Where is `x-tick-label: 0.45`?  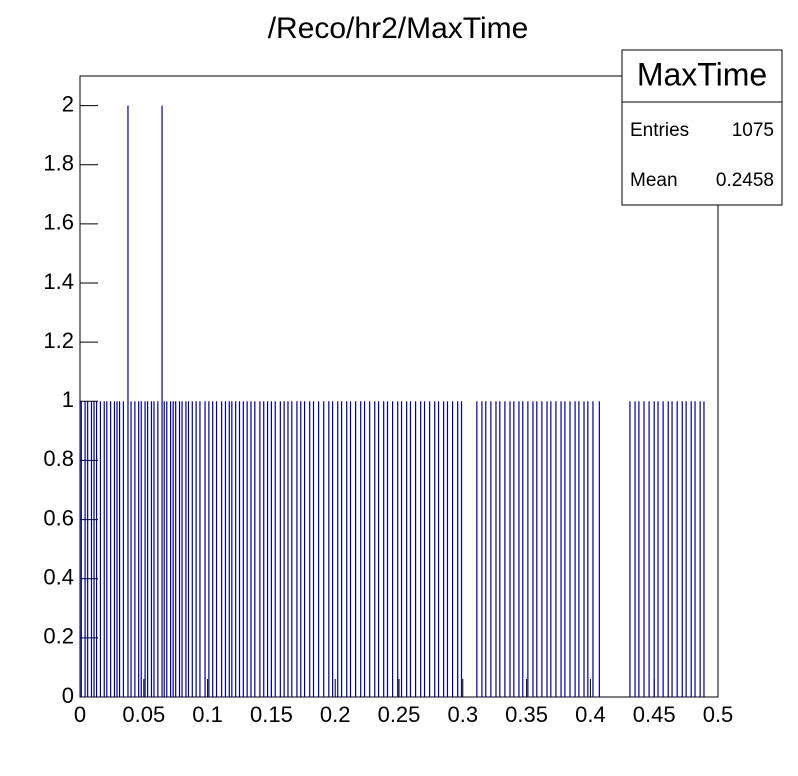 x-tick-label: 0.45 is located at coordinates (654, 714).